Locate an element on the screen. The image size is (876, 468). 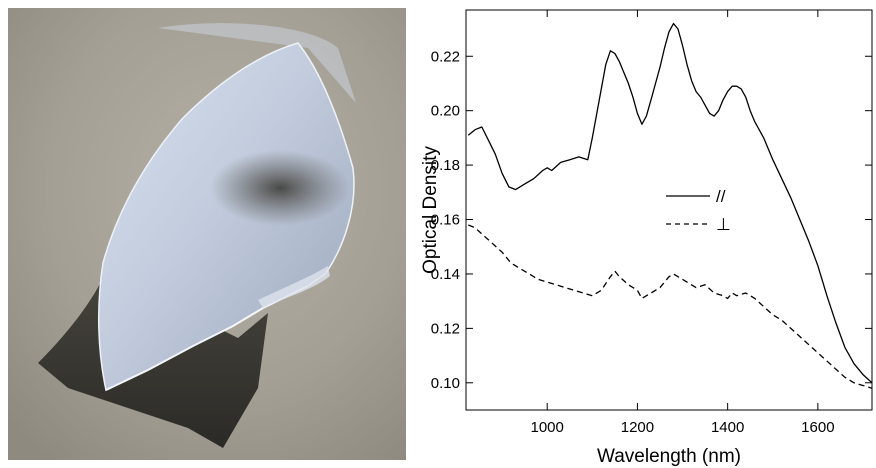
y-tick-label: 0.18 is located at coordinates (445, 165).